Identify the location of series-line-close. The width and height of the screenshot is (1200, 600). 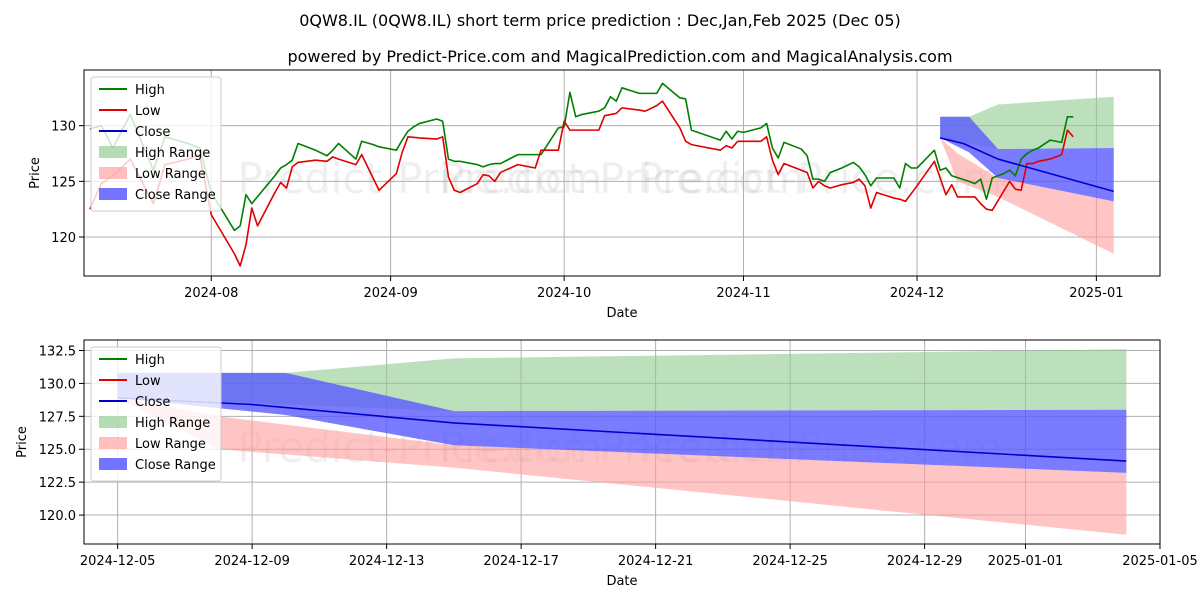
(1026, 165).